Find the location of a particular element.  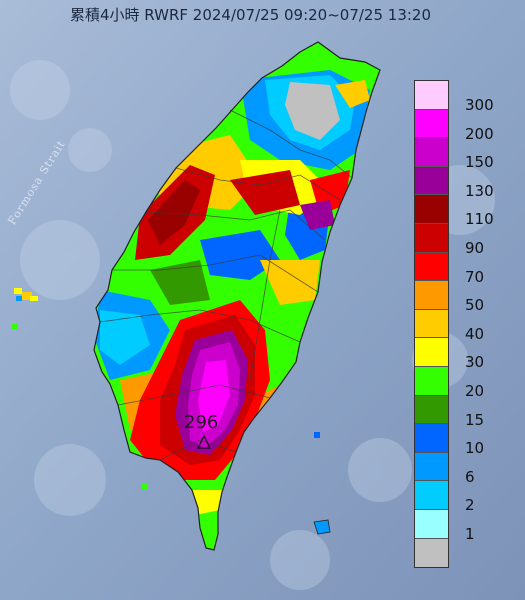

legend-label: 300 is located at coordinates (479, 105).